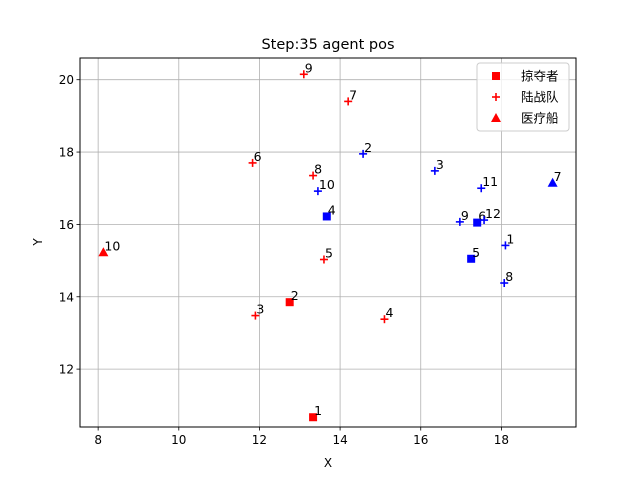 Image resolution: width=640 pixels, height=480 pixels. What do you see at coordinates (339, 440) in the screenshot?
I see `x-tick-label: 14` at bounding box center [339, 440].